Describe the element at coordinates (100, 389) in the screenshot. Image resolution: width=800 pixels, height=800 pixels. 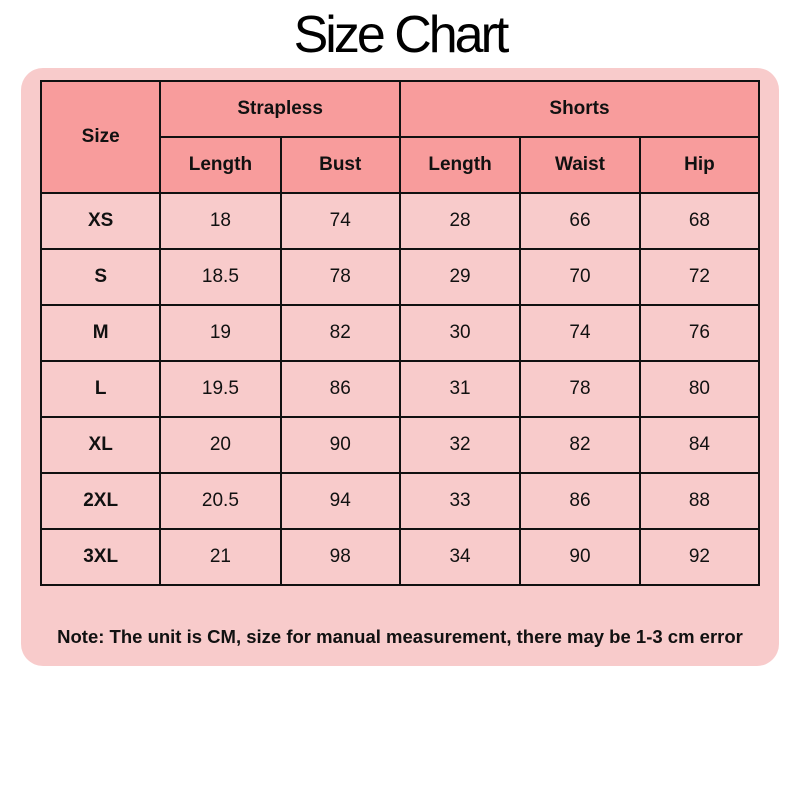
I see `size-cell: L` at that location.